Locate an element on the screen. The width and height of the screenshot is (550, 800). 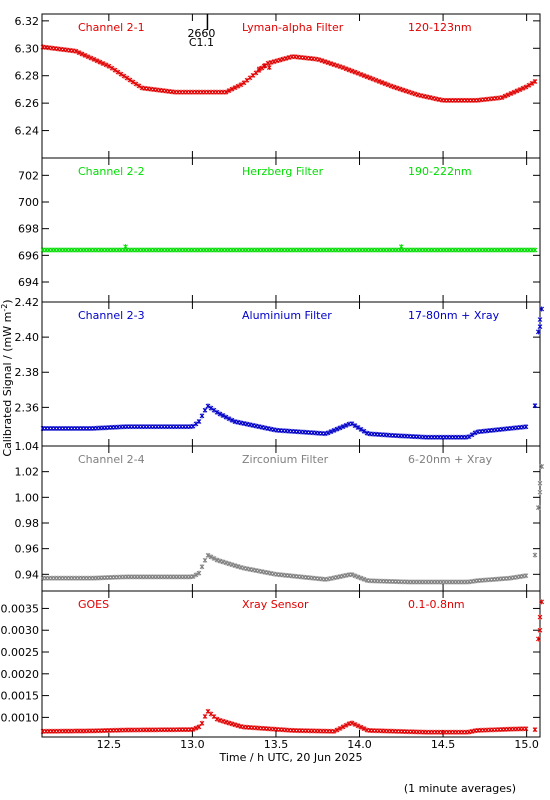
y-tick-label: 0.0030 is located at coordinates (20, 630).